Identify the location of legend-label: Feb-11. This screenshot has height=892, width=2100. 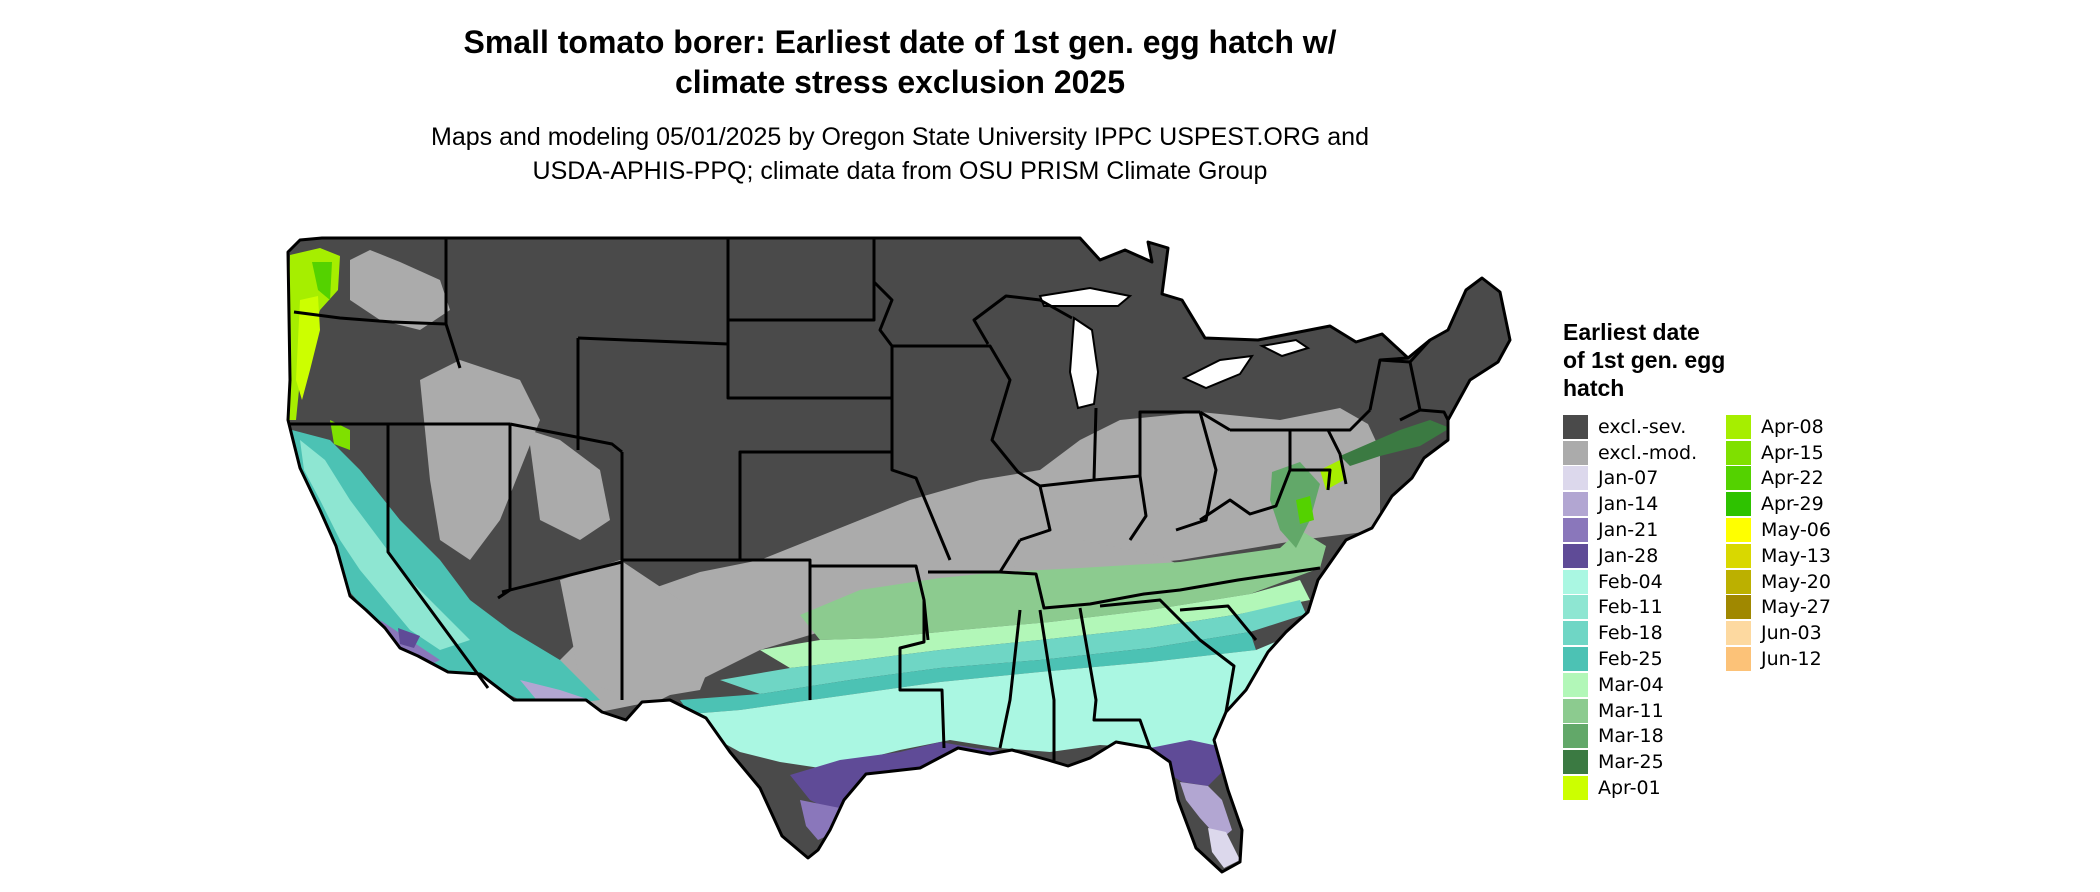
(1630, 607).